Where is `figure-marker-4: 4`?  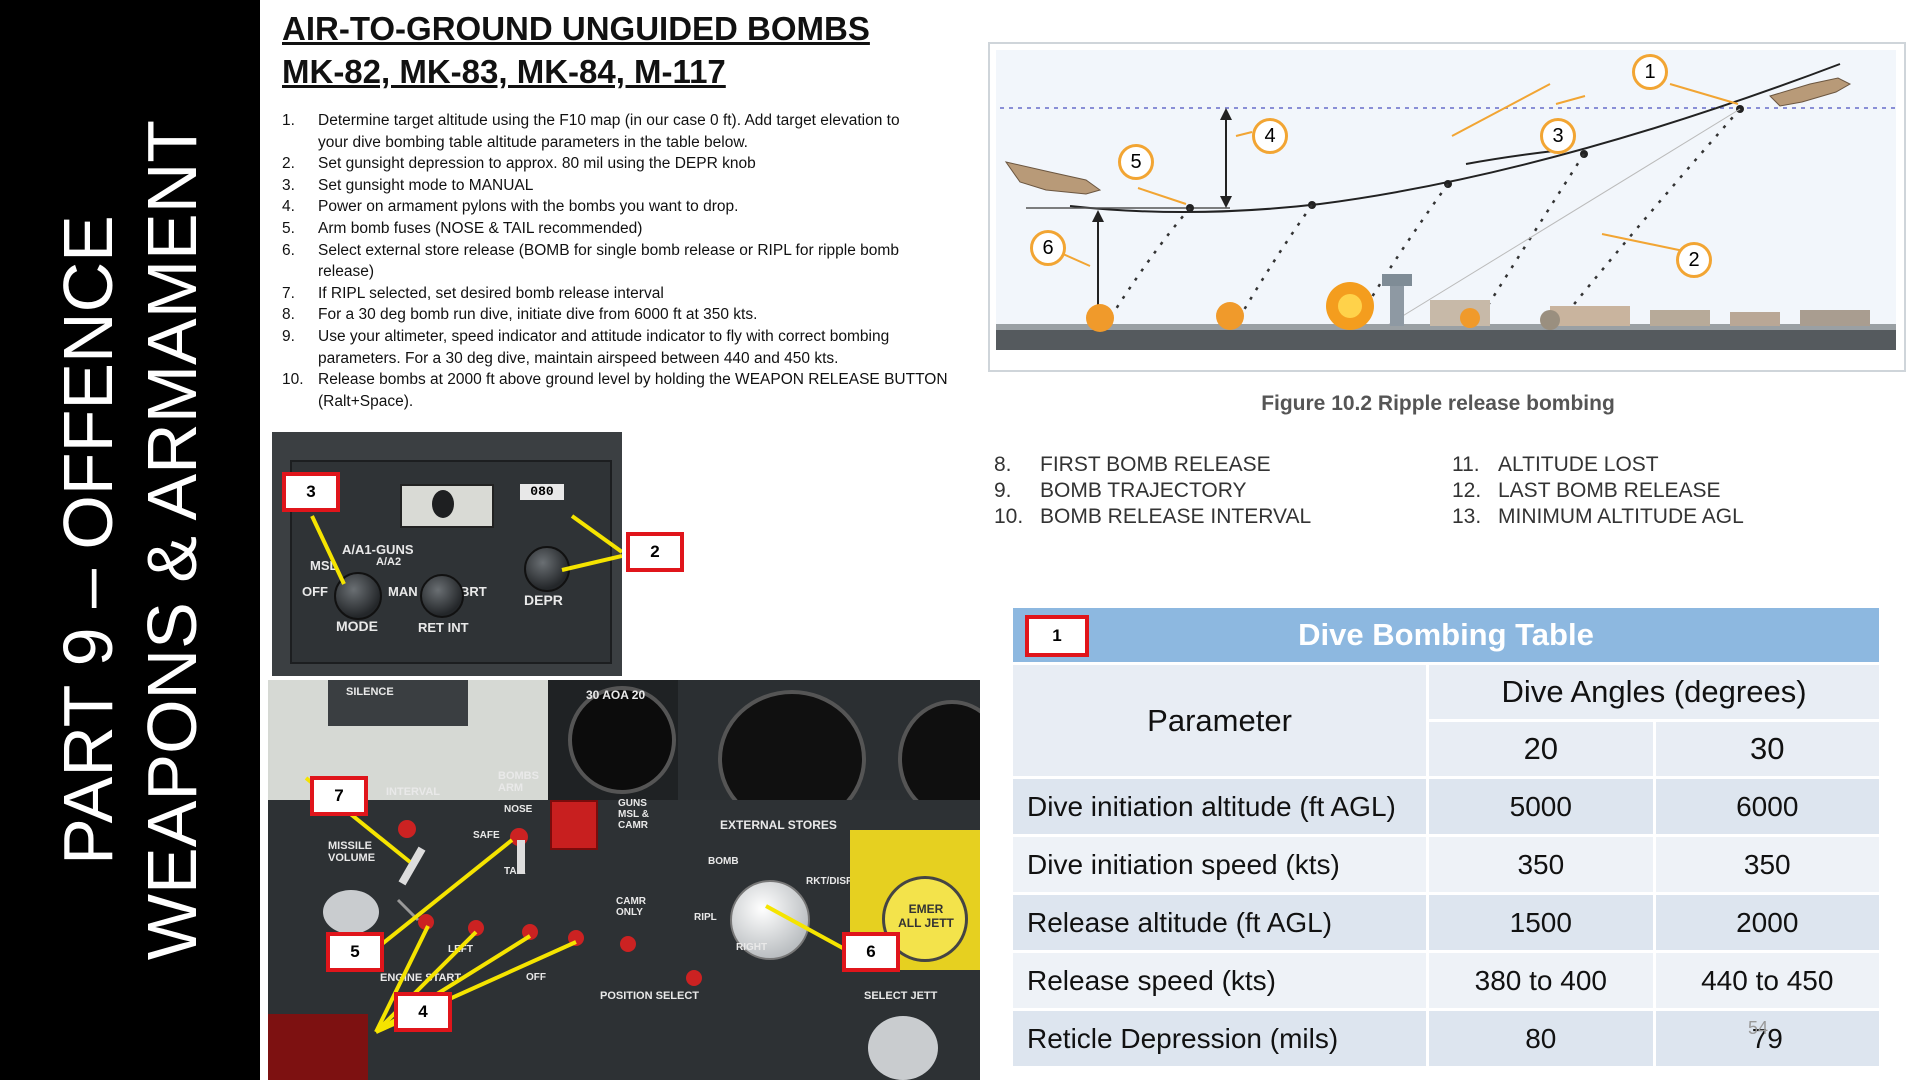
figure-marker-4: 4 is located at coordinates (1270, 136).